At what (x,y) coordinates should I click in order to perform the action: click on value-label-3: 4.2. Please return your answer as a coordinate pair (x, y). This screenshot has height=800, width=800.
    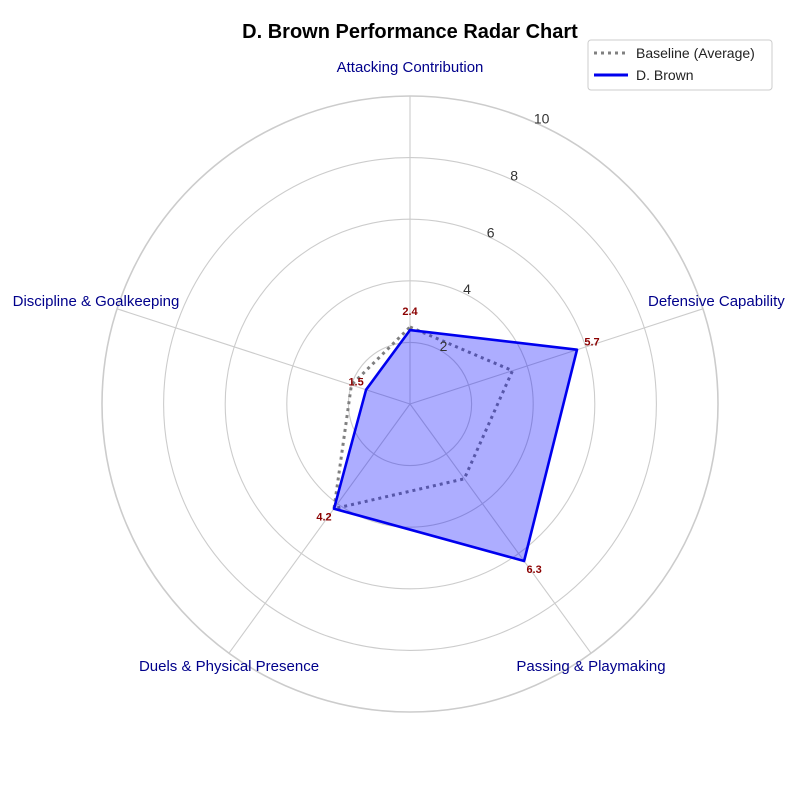
    Looking at the image, I should click on (323, 518).